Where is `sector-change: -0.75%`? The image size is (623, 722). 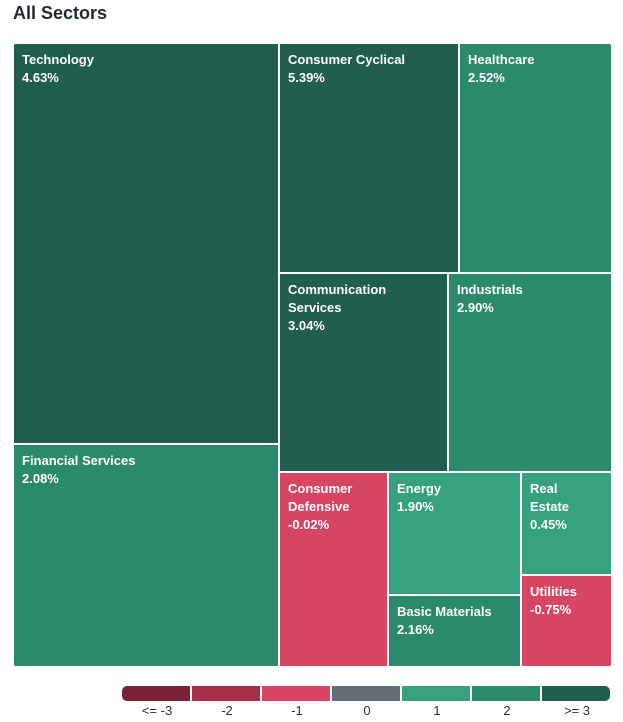 sector-change: -0.75% is located at coordinates (551, 609).